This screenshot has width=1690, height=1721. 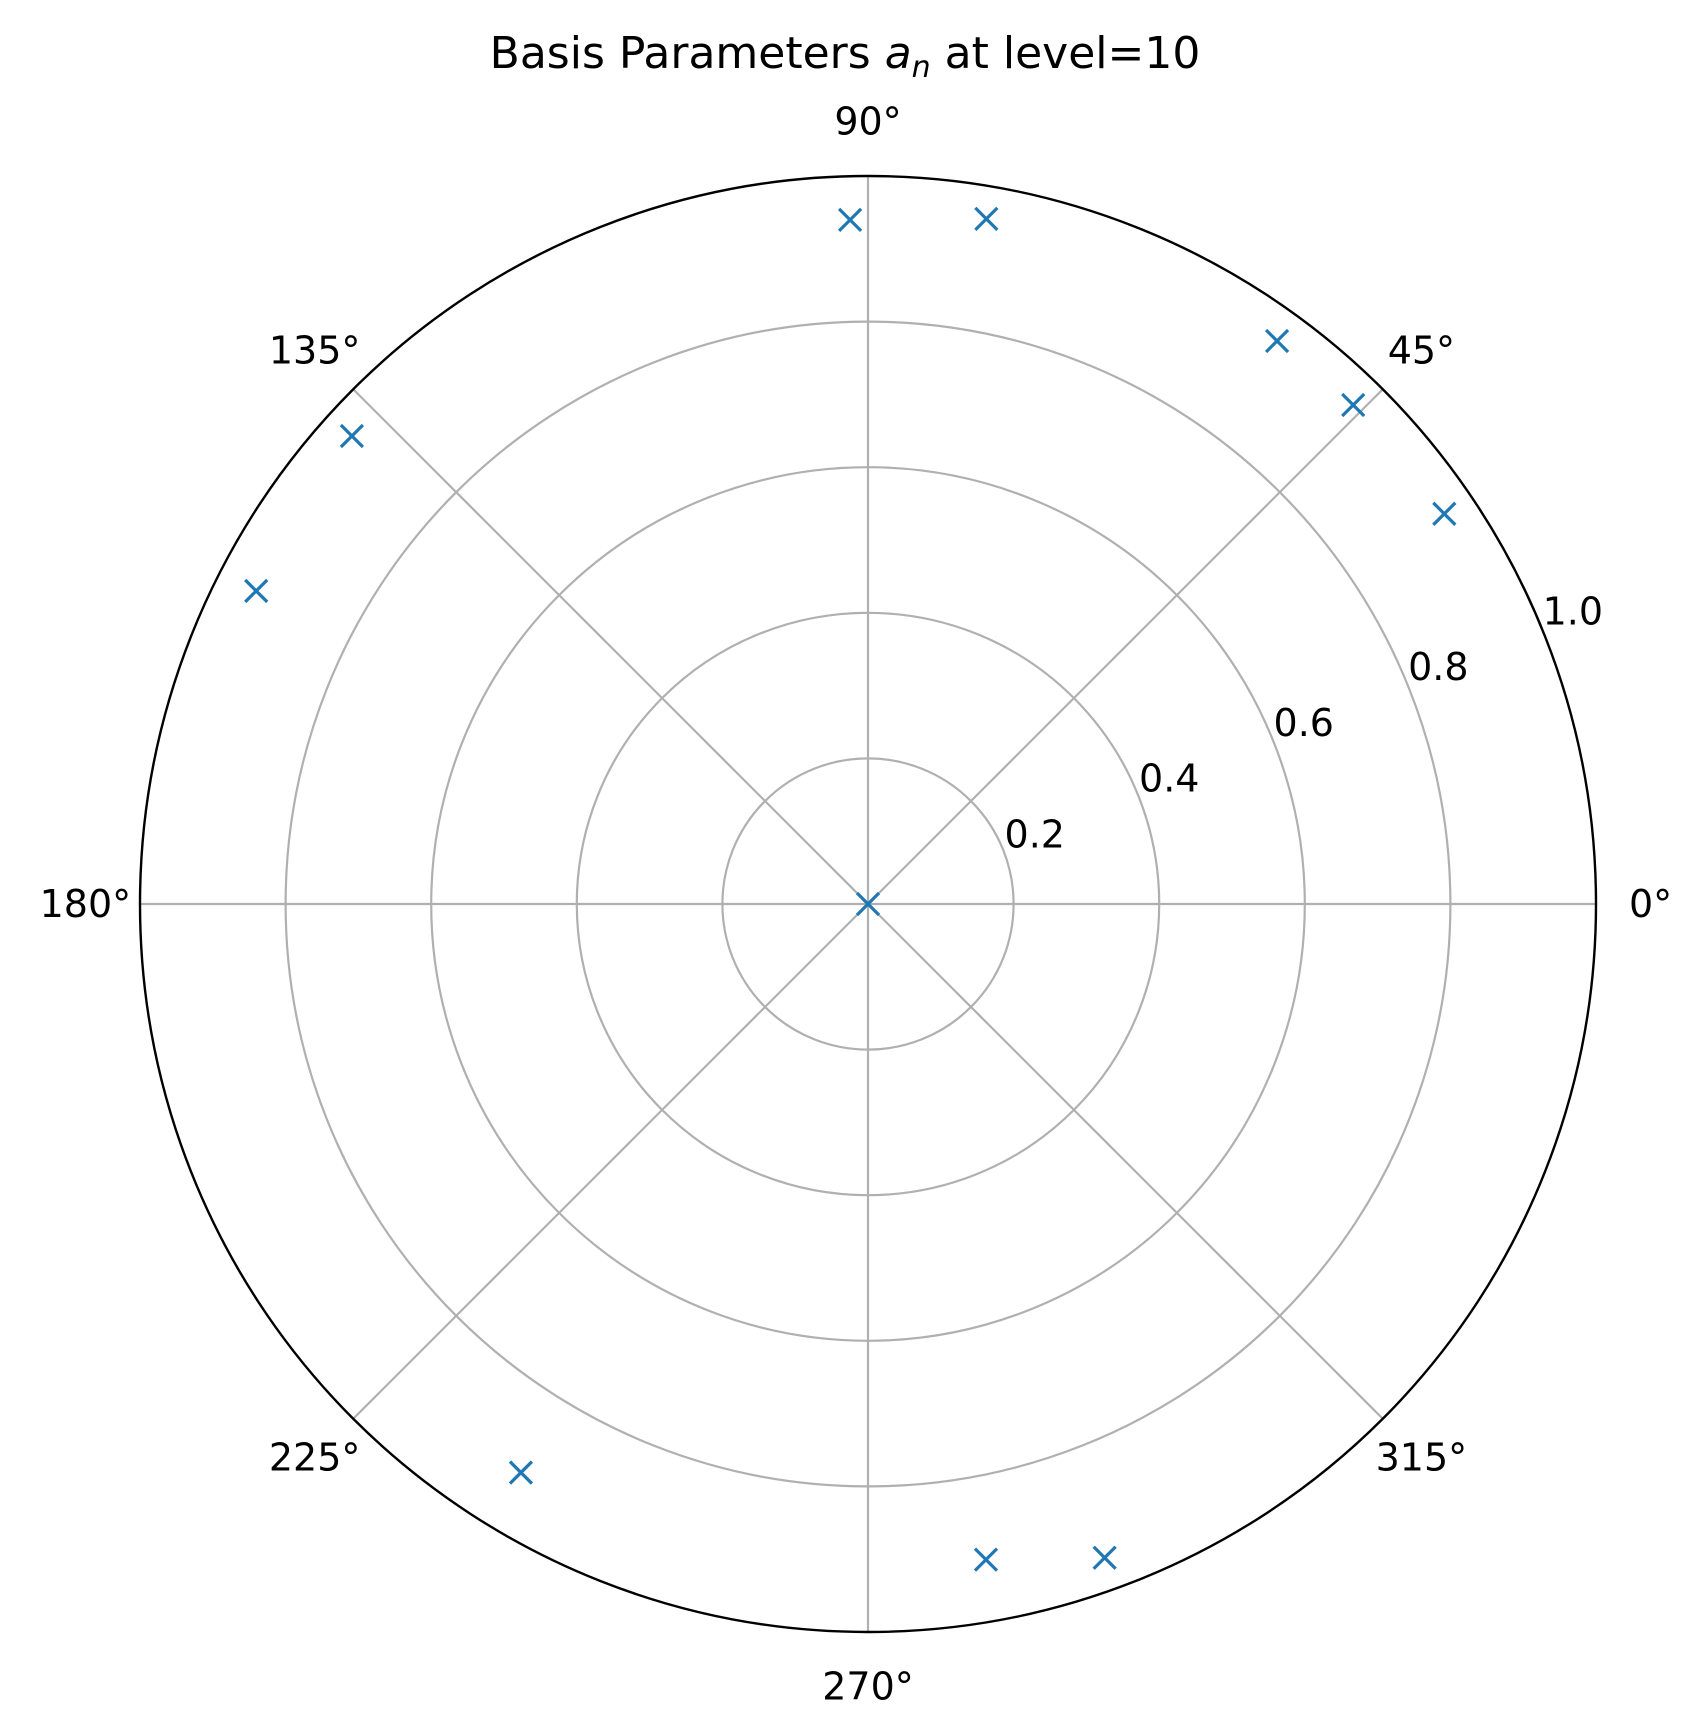 I want to click on angle-tick-label: 315°, so click(x=1422, y=1457).